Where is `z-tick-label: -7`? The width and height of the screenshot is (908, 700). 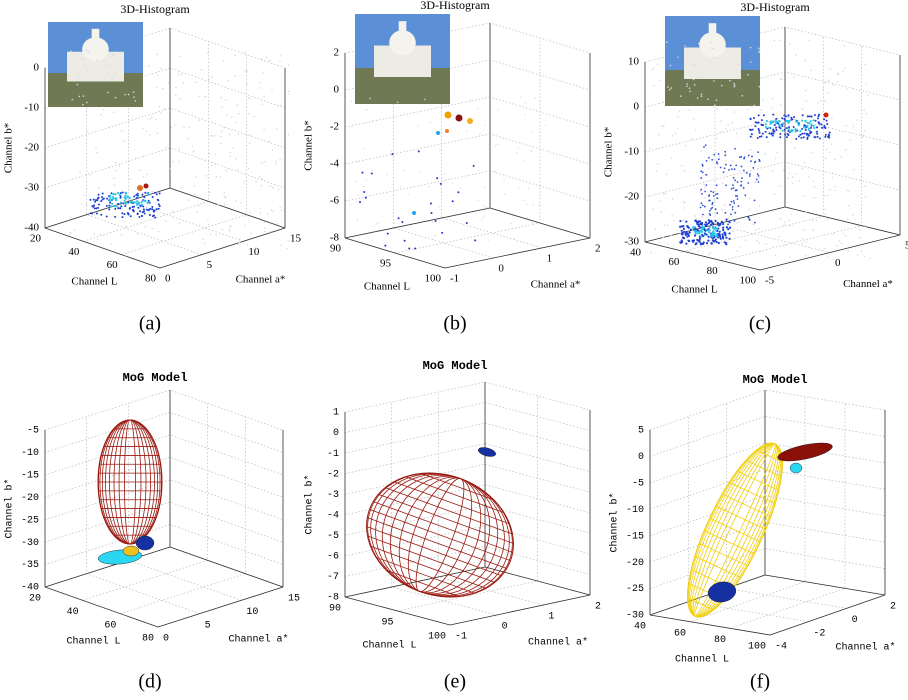
z-tick-label: -7 is located at coordinates (333, 577).